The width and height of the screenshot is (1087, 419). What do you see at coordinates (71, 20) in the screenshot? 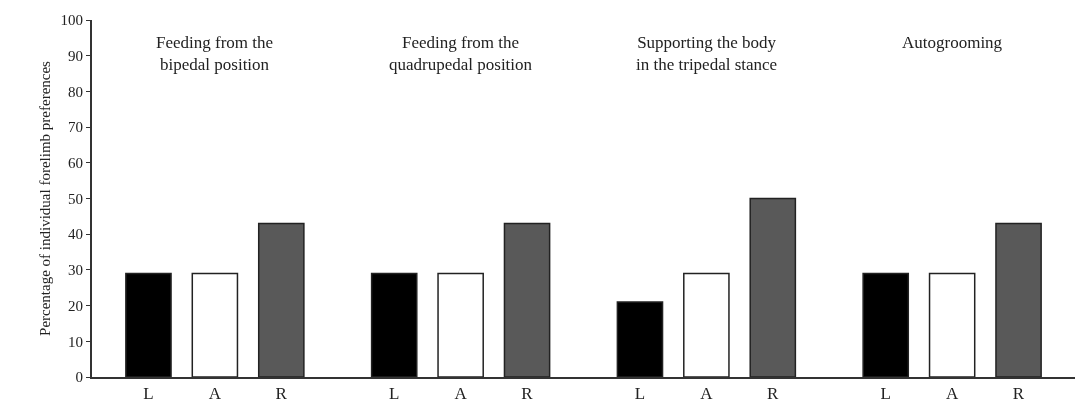
I see `y-tick-label: 100` at bounding box center [71, 20].